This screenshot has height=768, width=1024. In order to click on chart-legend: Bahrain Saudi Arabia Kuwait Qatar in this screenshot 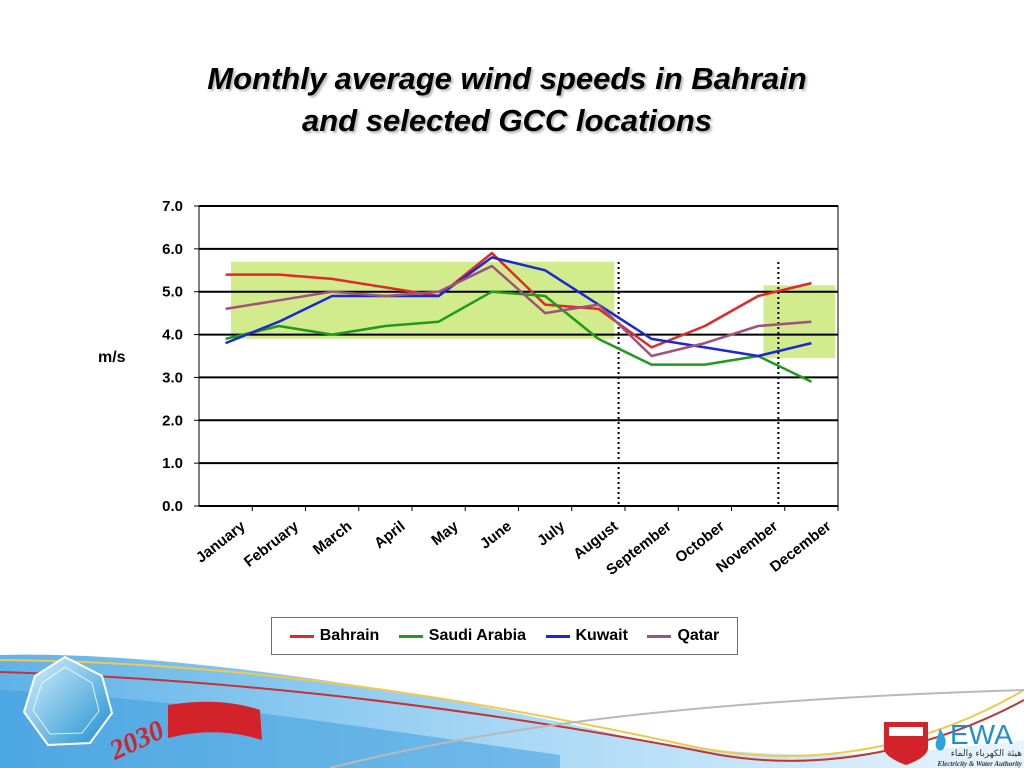, I will do `click(504, 636)`.